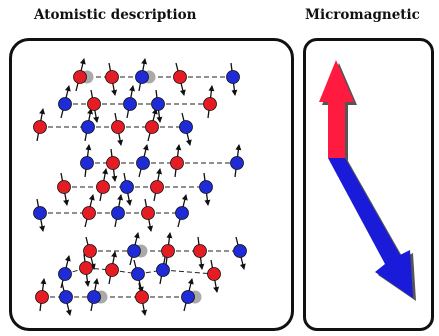  I want to click on atomistic-title: Atomistic description, so click(115, 15).